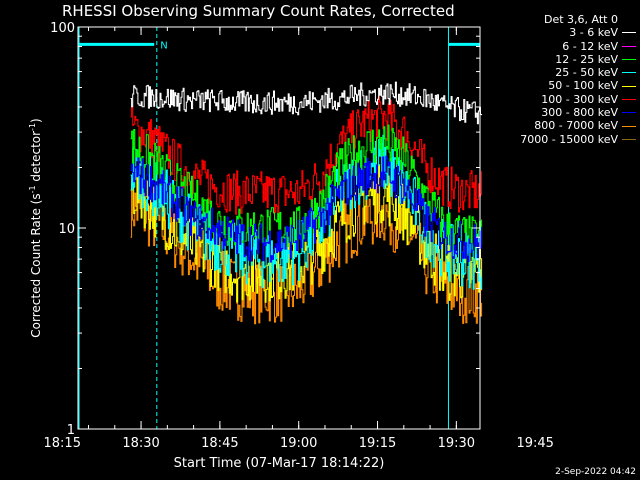 Image resolution: width=640 pixels, height=480 pixels. I want to click on x-tick-label-1: 18:30, so click(140, 443).